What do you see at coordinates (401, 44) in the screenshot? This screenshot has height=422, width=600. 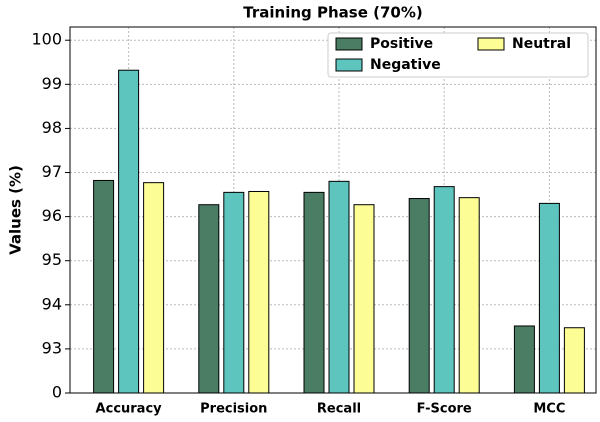 I see `legend-label: Positive` at bounding box center [401, 44].